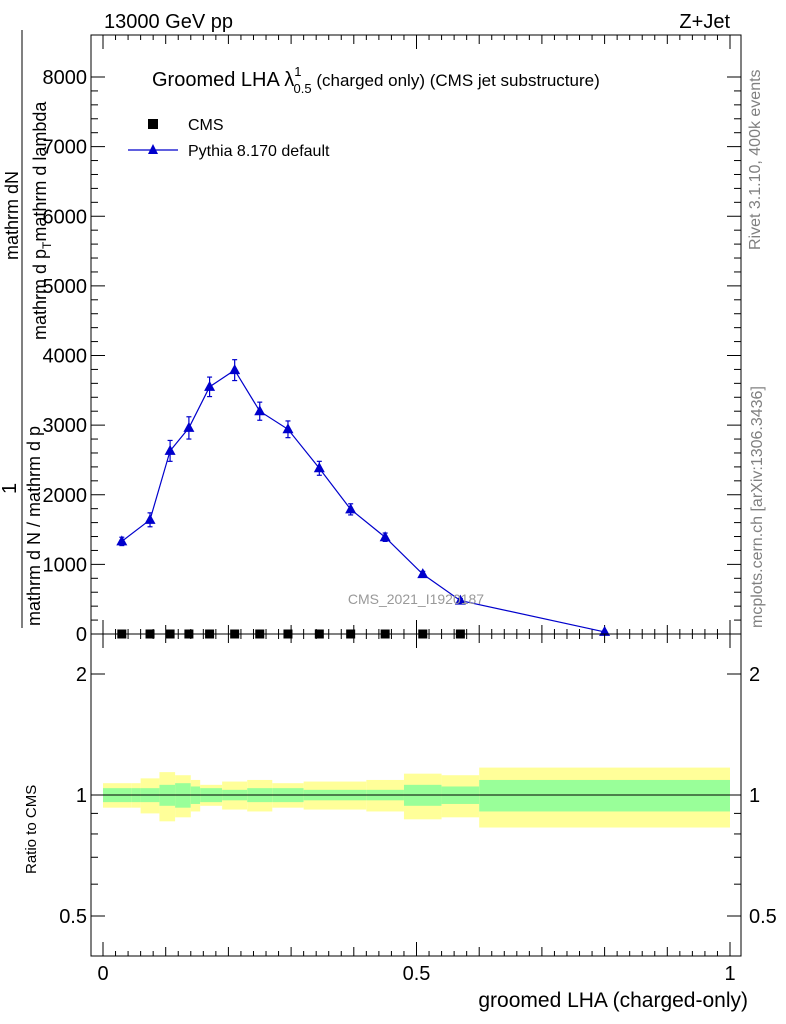 This screenshot has height=1024, width=786. Describe the element at coordinates (40, 171) in the screenshot. I see `y-label-line2b: mathrm d lambda` at that location.